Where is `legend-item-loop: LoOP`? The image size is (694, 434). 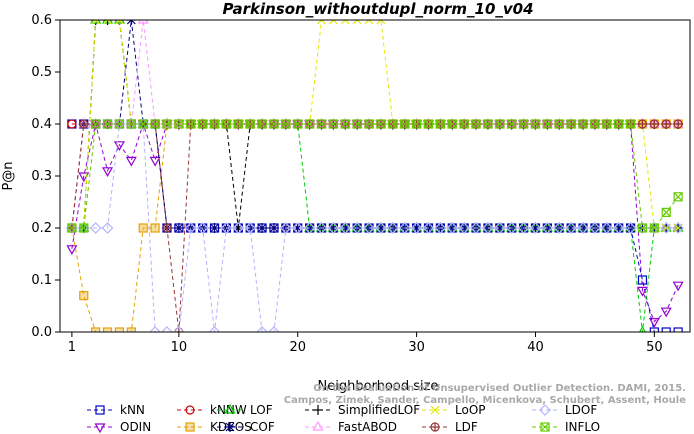 legend-item-loop: LoOP is located at coordinates (454, 410).